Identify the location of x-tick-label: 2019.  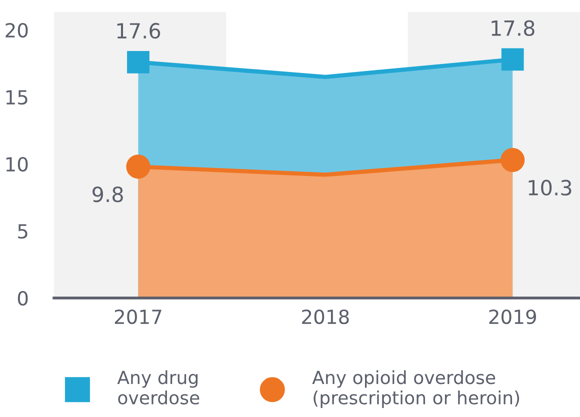
(512, 316).